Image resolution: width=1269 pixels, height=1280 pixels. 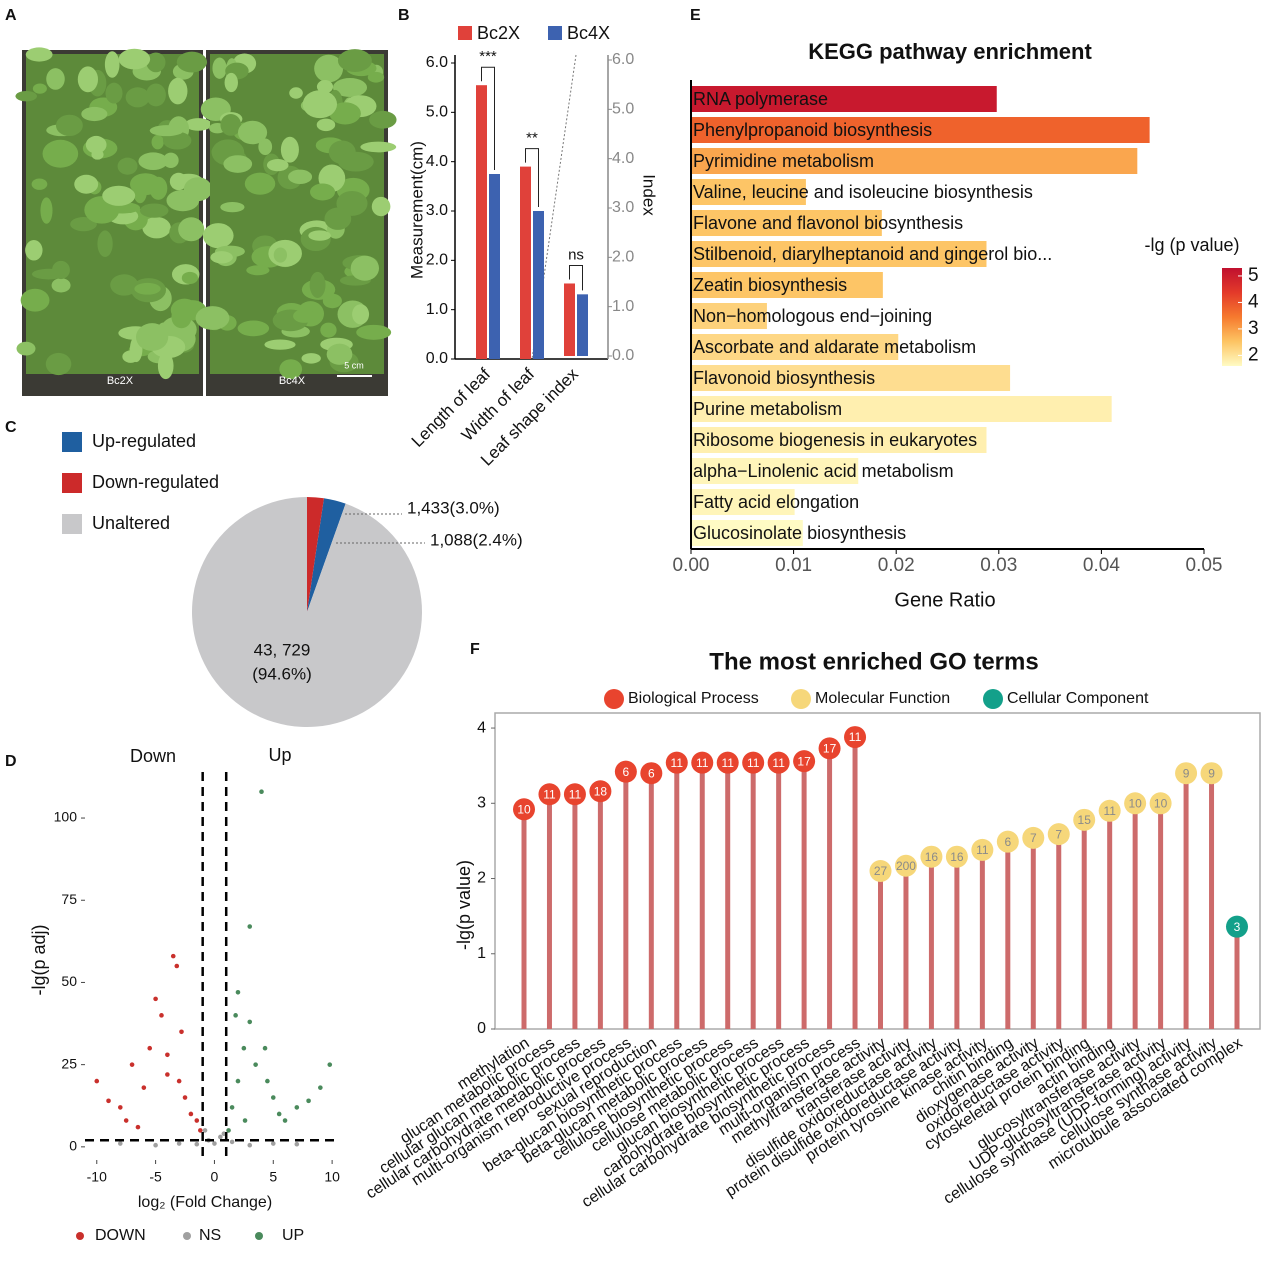 What do you see at coordinates (437, 62) in the screenshot?
I see `y-tick-label: 6.0` at bounding box center [437, 62].